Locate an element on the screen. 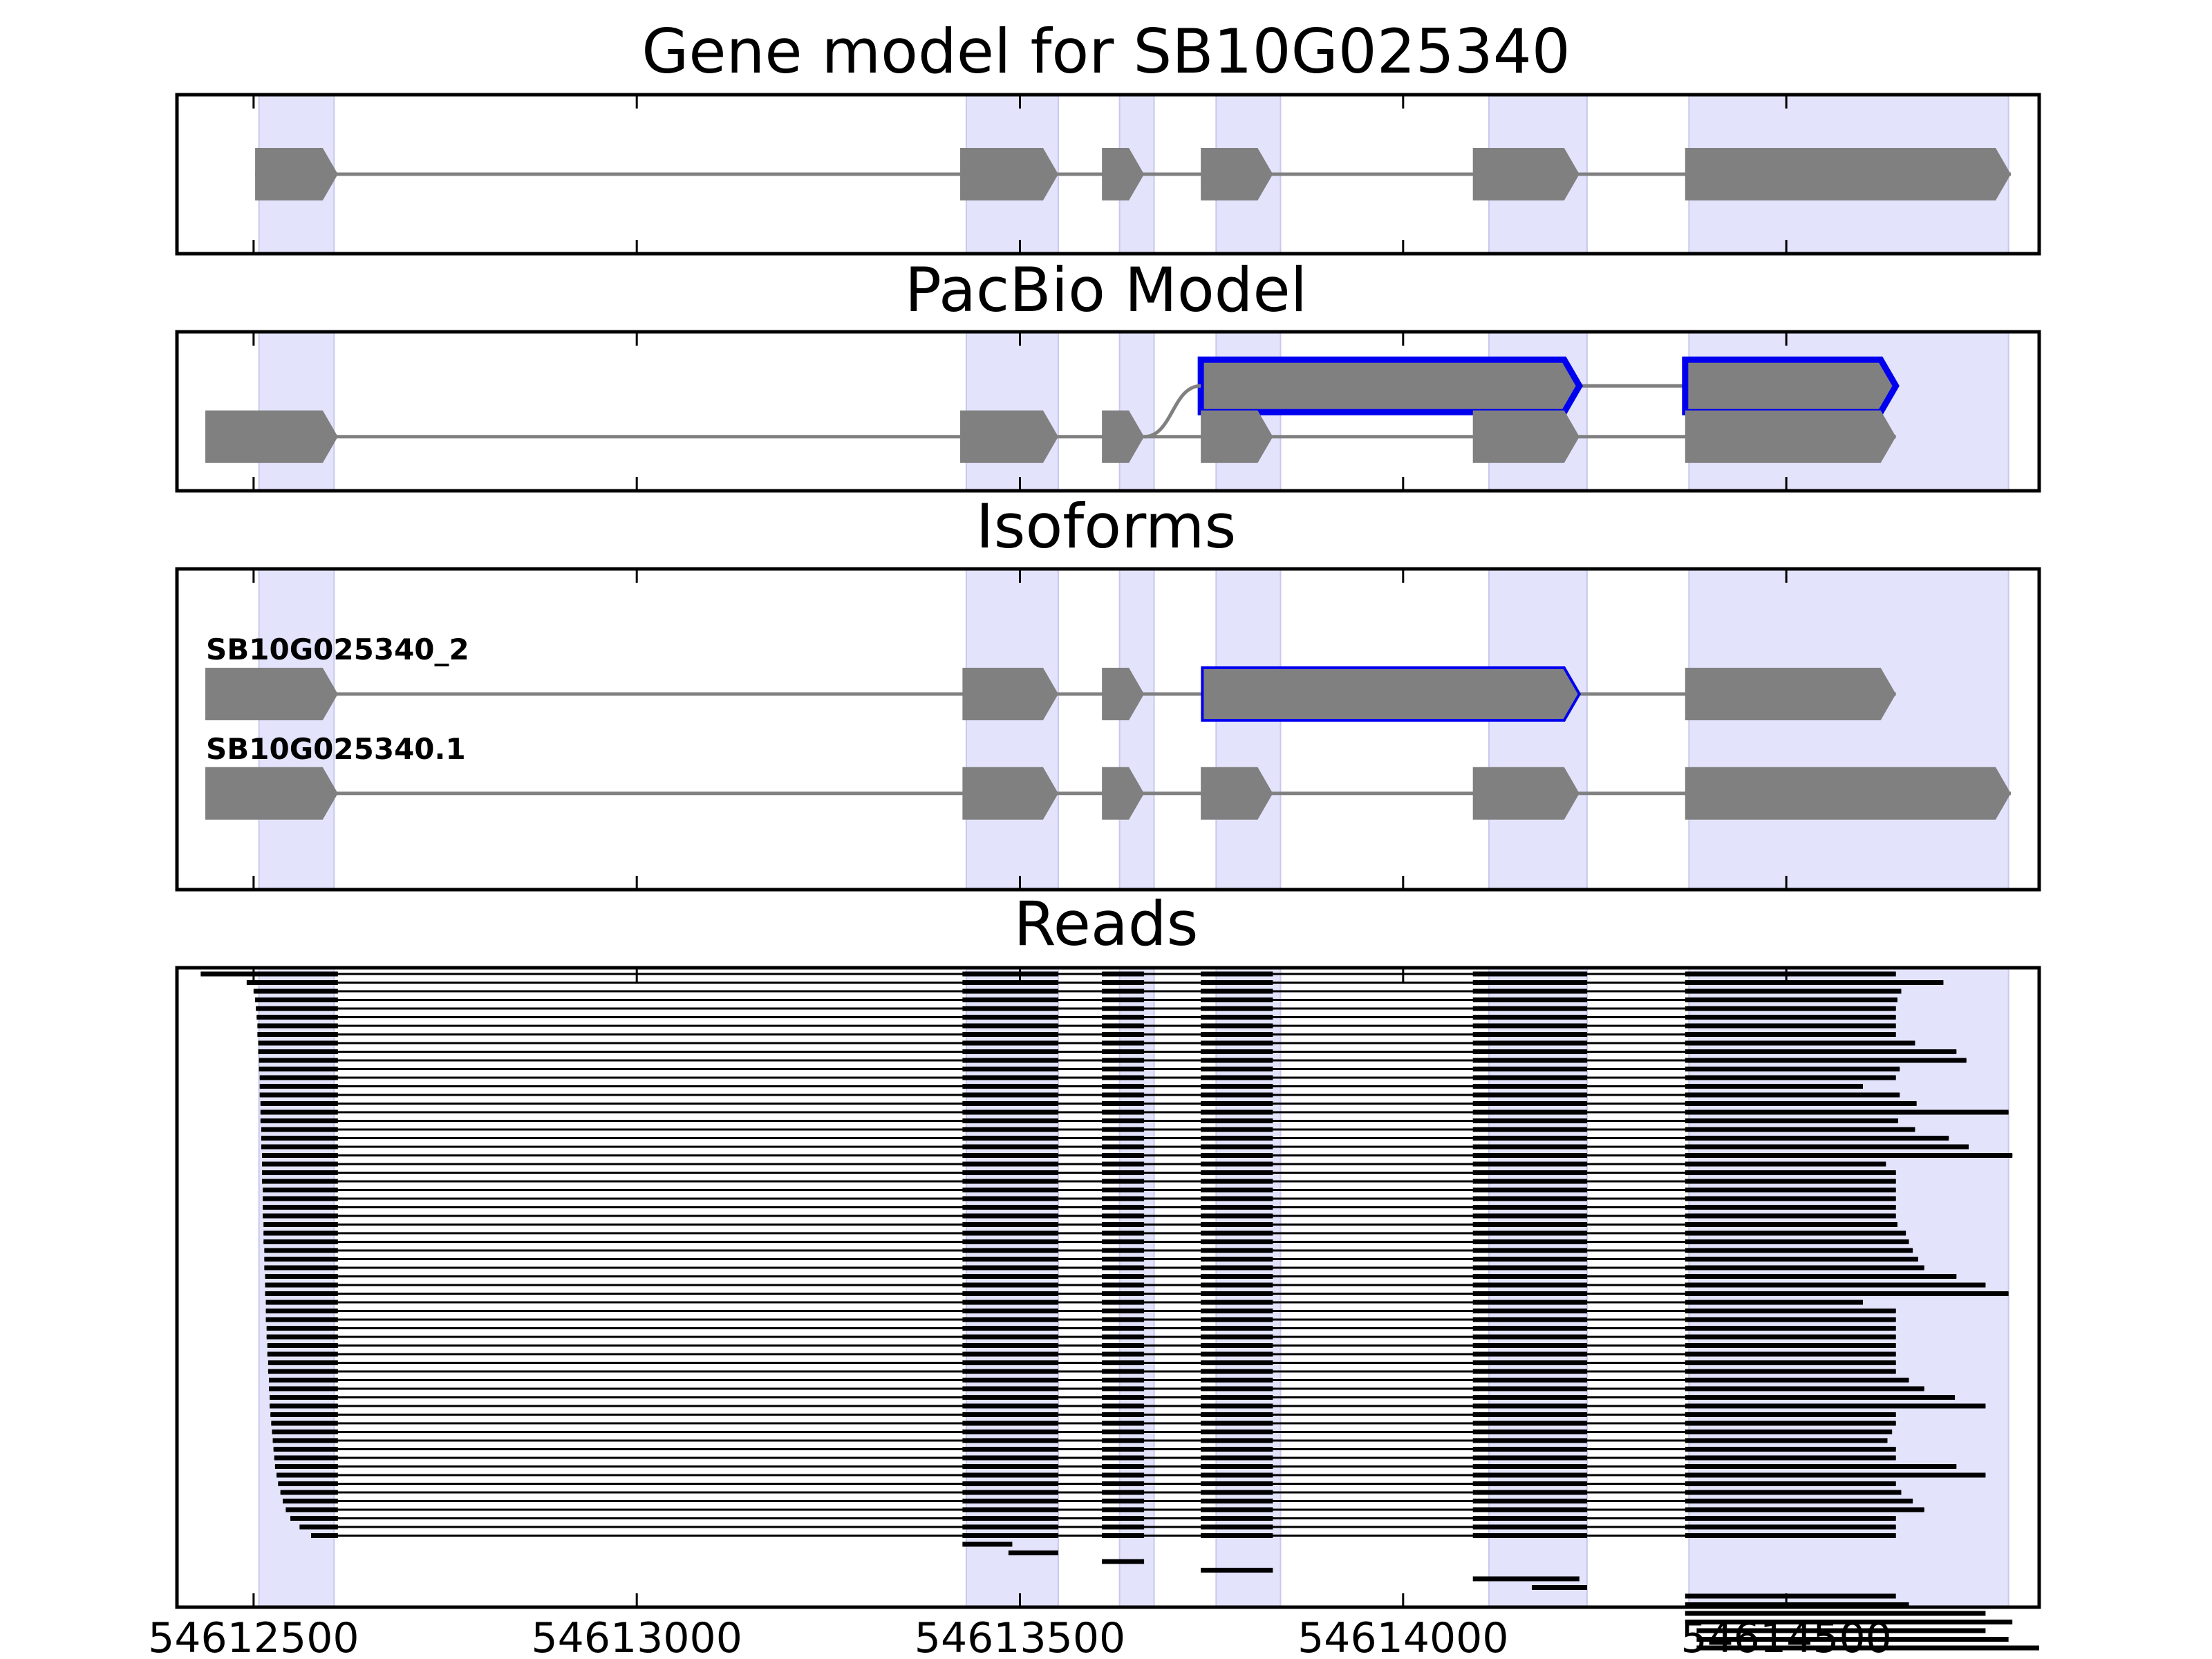 Image resolution: width=2212 pixels, height=1659 pixels. exon-highlight-band is located at coordinates (1012, 729).